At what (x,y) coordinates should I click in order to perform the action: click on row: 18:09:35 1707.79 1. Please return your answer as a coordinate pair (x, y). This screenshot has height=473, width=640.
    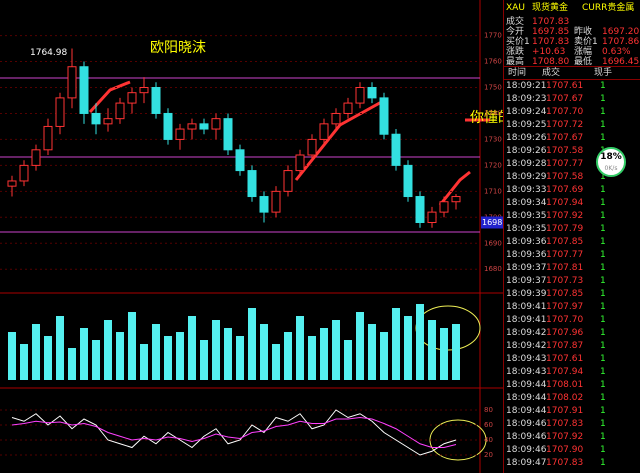
    Looking at the image, I should click on (572, 229).